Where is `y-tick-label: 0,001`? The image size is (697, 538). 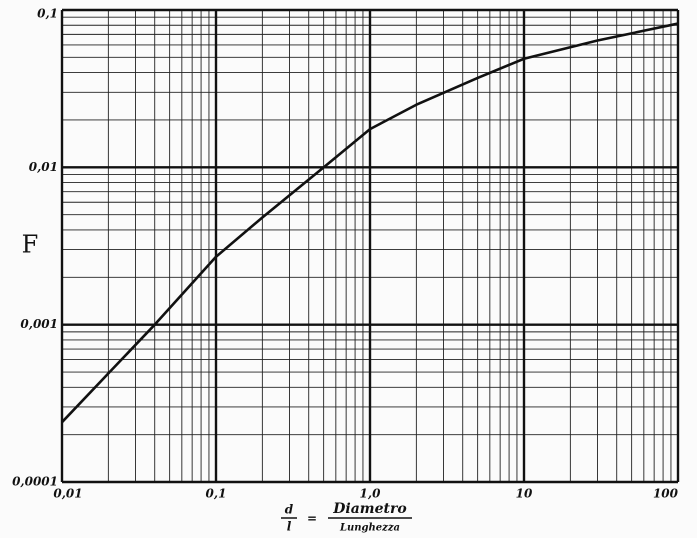 y-tick-label: 0,001 is located at coordinates (39, 324).